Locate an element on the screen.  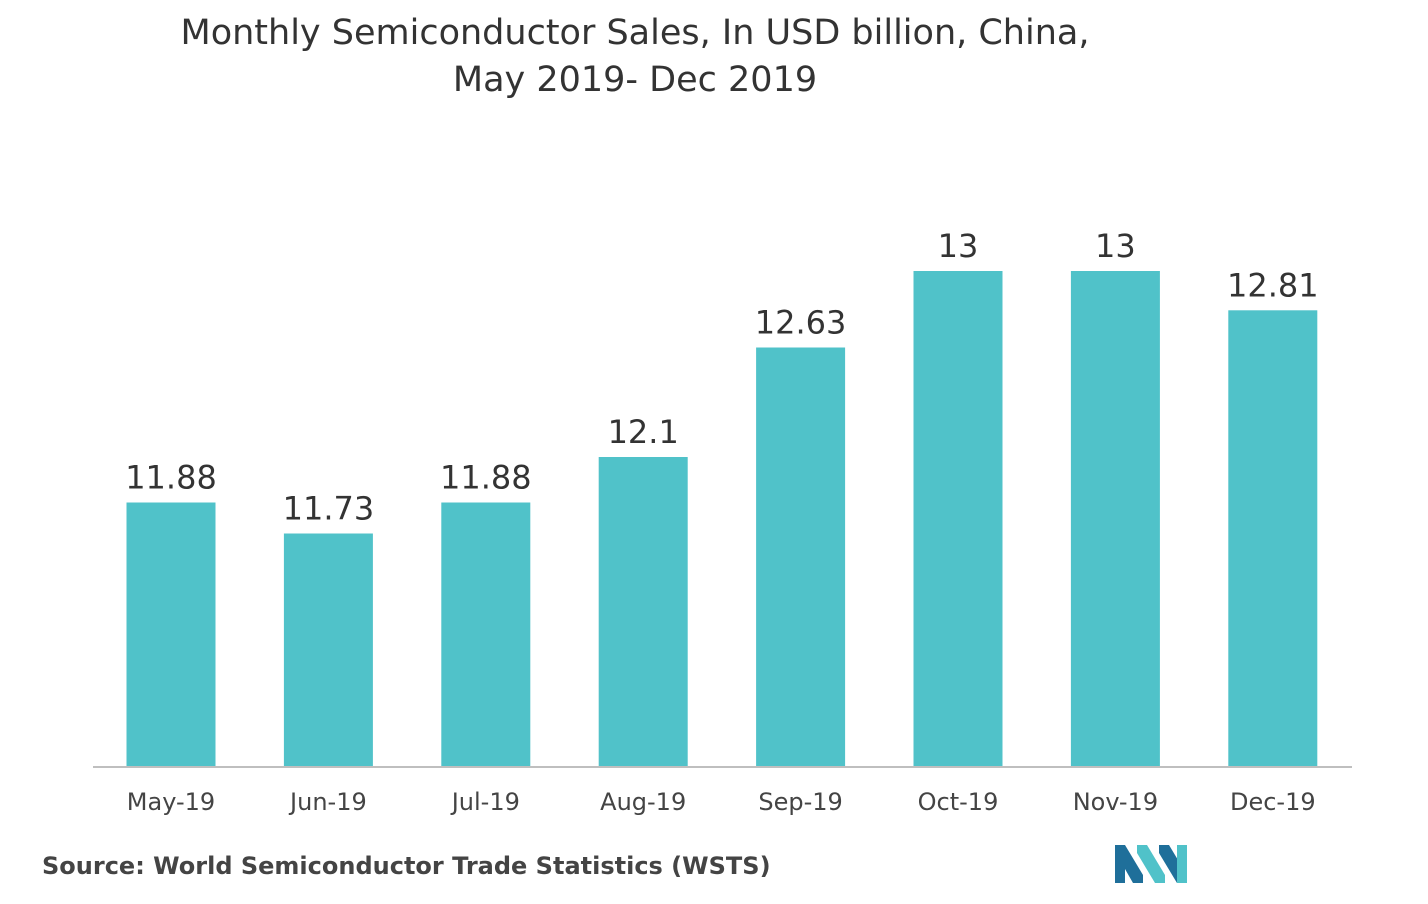
x-tick-label: Aug-19 is located at coordinates (643, 802).